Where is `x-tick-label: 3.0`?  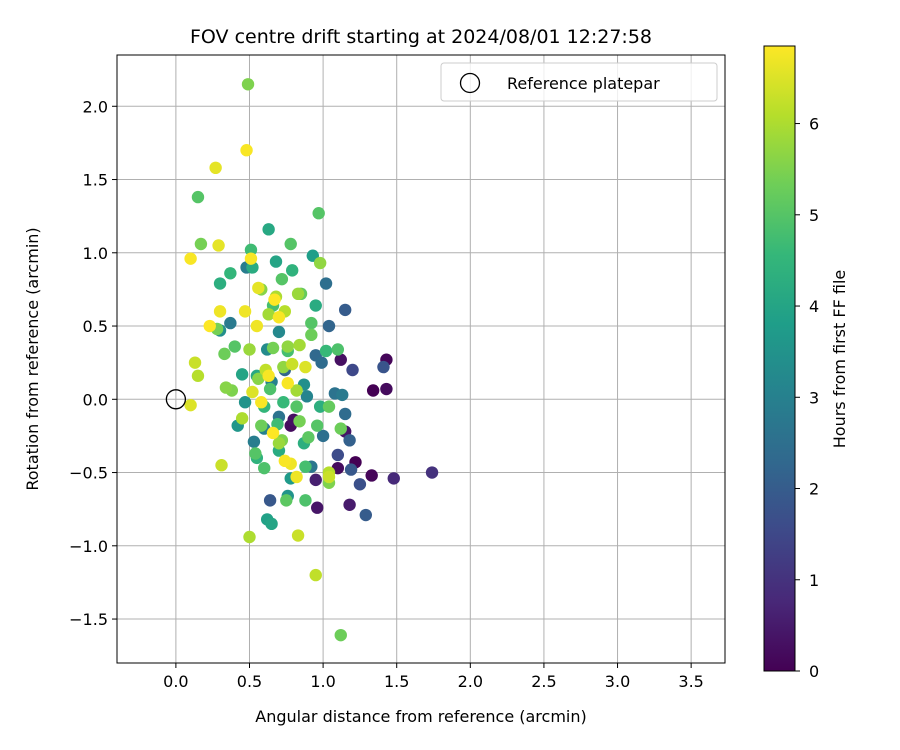
x-tick-label: 3.0 is located at coordinates (617, 681).